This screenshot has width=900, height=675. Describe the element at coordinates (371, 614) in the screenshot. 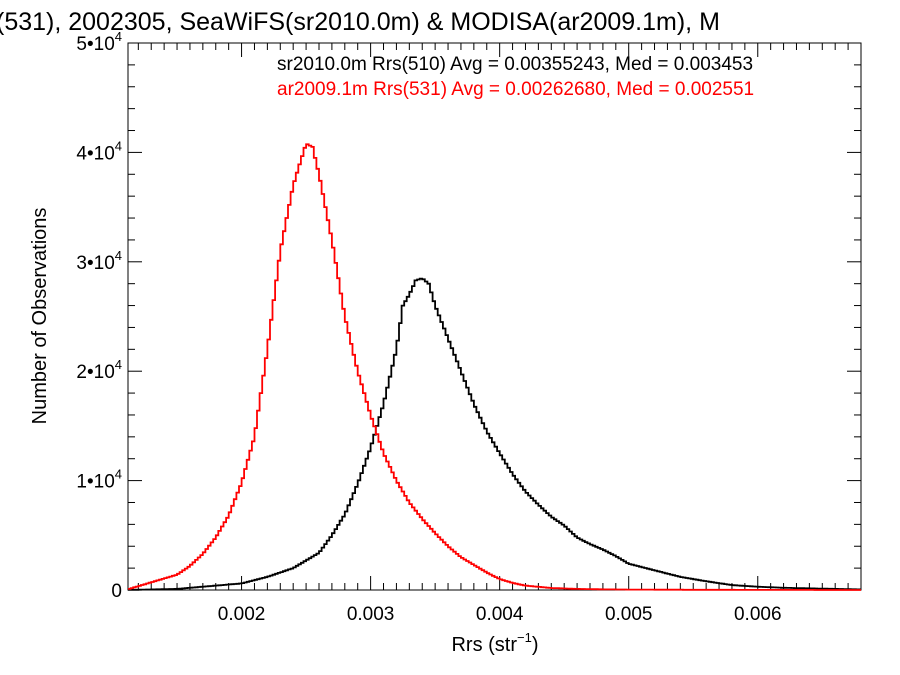

I see `x-tick-label: 0.003` at that location.